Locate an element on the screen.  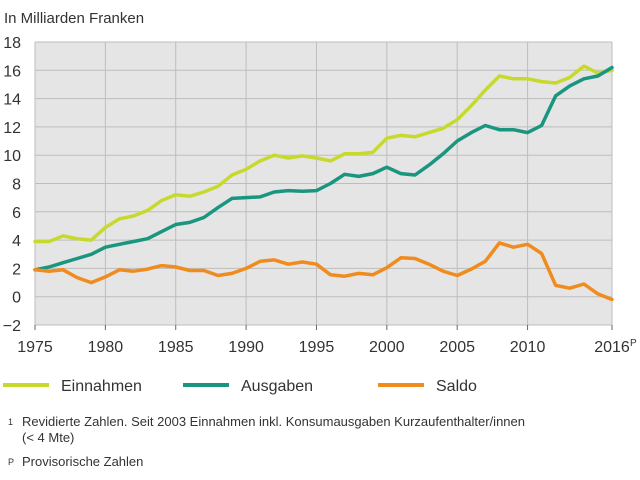
y-tick-label: 16 is located at coordinates (12, 71).